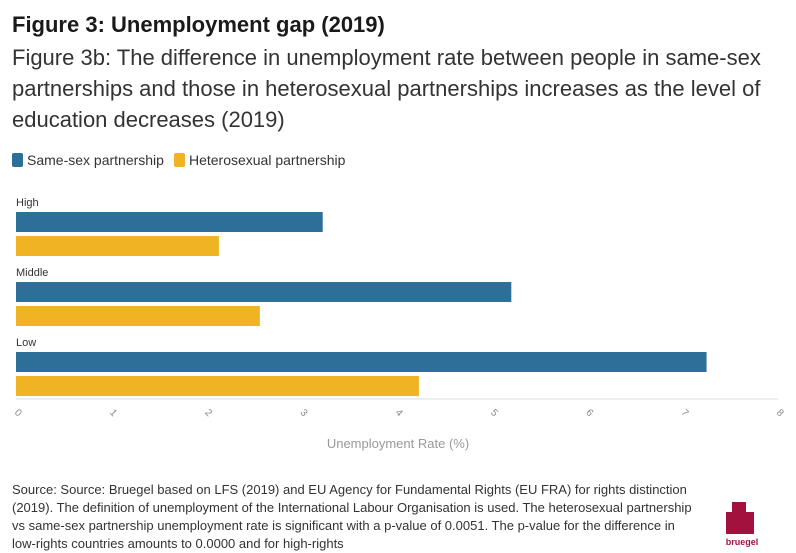 Image resolution: width=796 pixels, height=553 pixels. What do you see at coordinates (494, 413) in the screenshot?
I see `x-tick-label: 5` at bounding box center [494, 413].